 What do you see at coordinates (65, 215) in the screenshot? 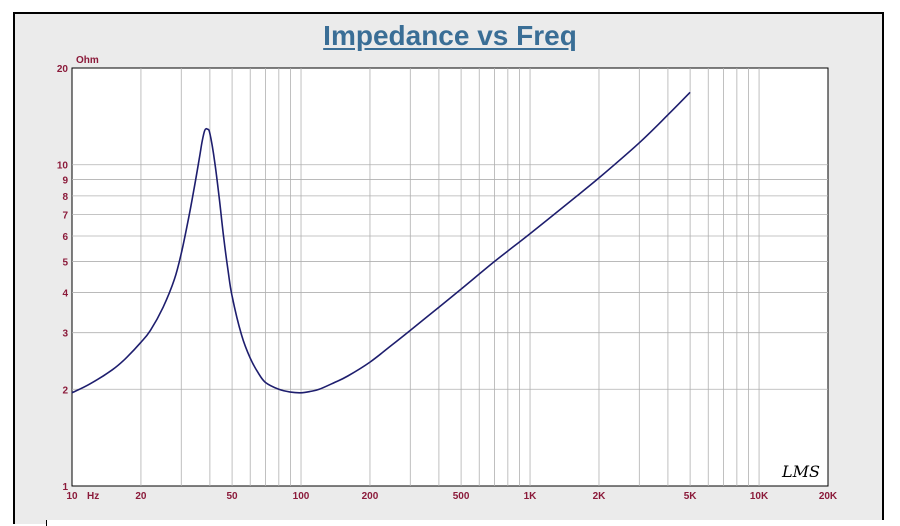
I see `y-tick-label: 7` at bounding box center [65, 215].